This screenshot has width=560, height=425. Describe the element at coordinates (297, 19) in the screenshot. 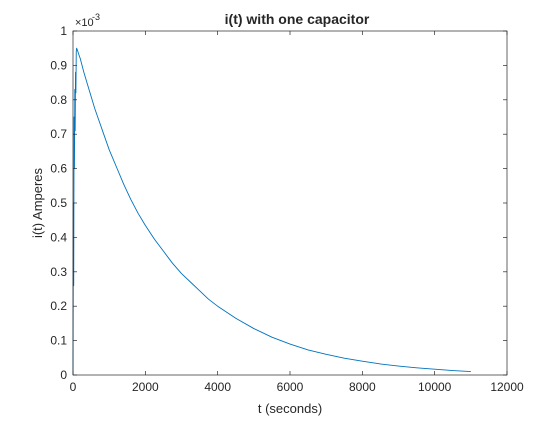

I see `chart-title: i(t) with one capacitor` at that location.